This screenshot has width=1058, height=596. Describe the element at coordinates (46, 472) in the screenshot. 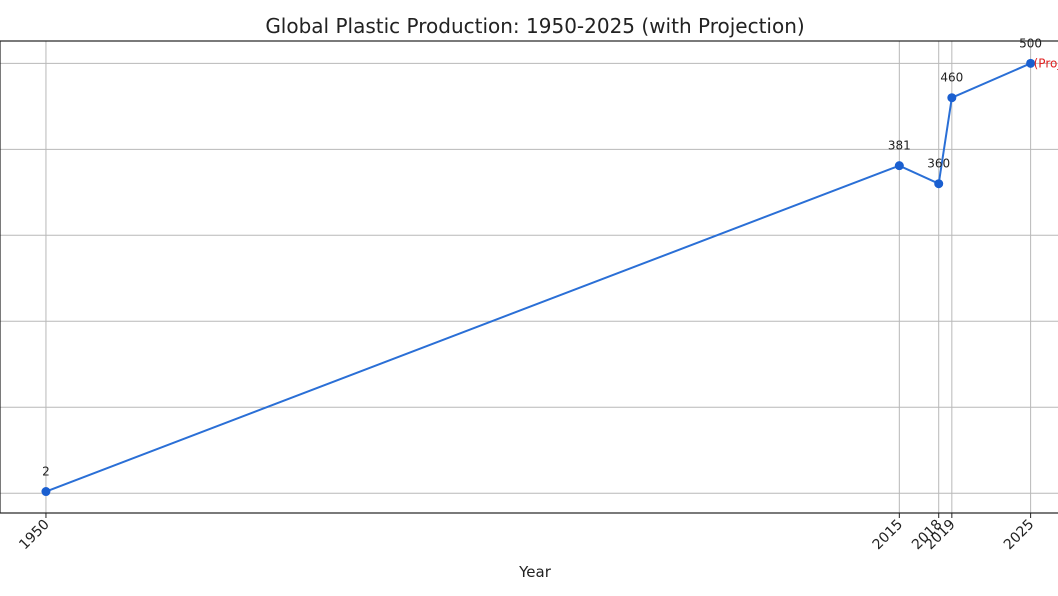

I see `data-label-1950: 2` at that location.